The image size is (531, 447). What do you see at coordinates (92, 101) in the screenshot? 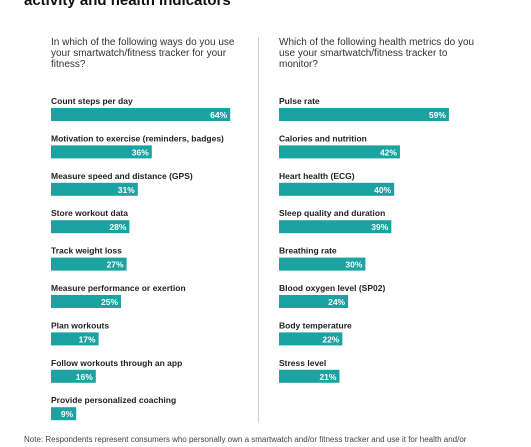
I see `category-label: Count steps per day` at bounding box center [92, 101].